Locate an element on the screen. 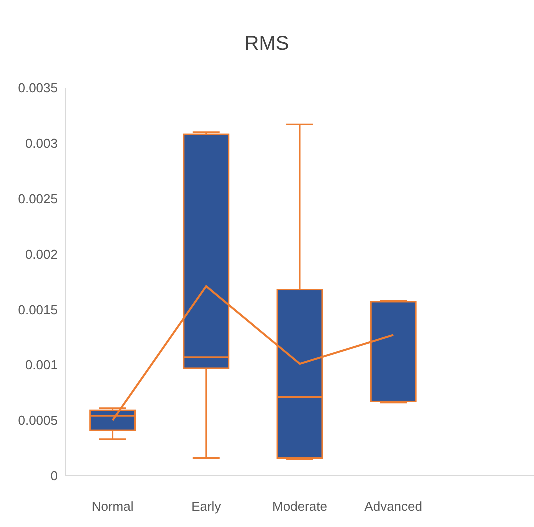 The width and height of the screenshot is (534, 527). x-tick-label: Advanced is located at coordinates (393, 506).